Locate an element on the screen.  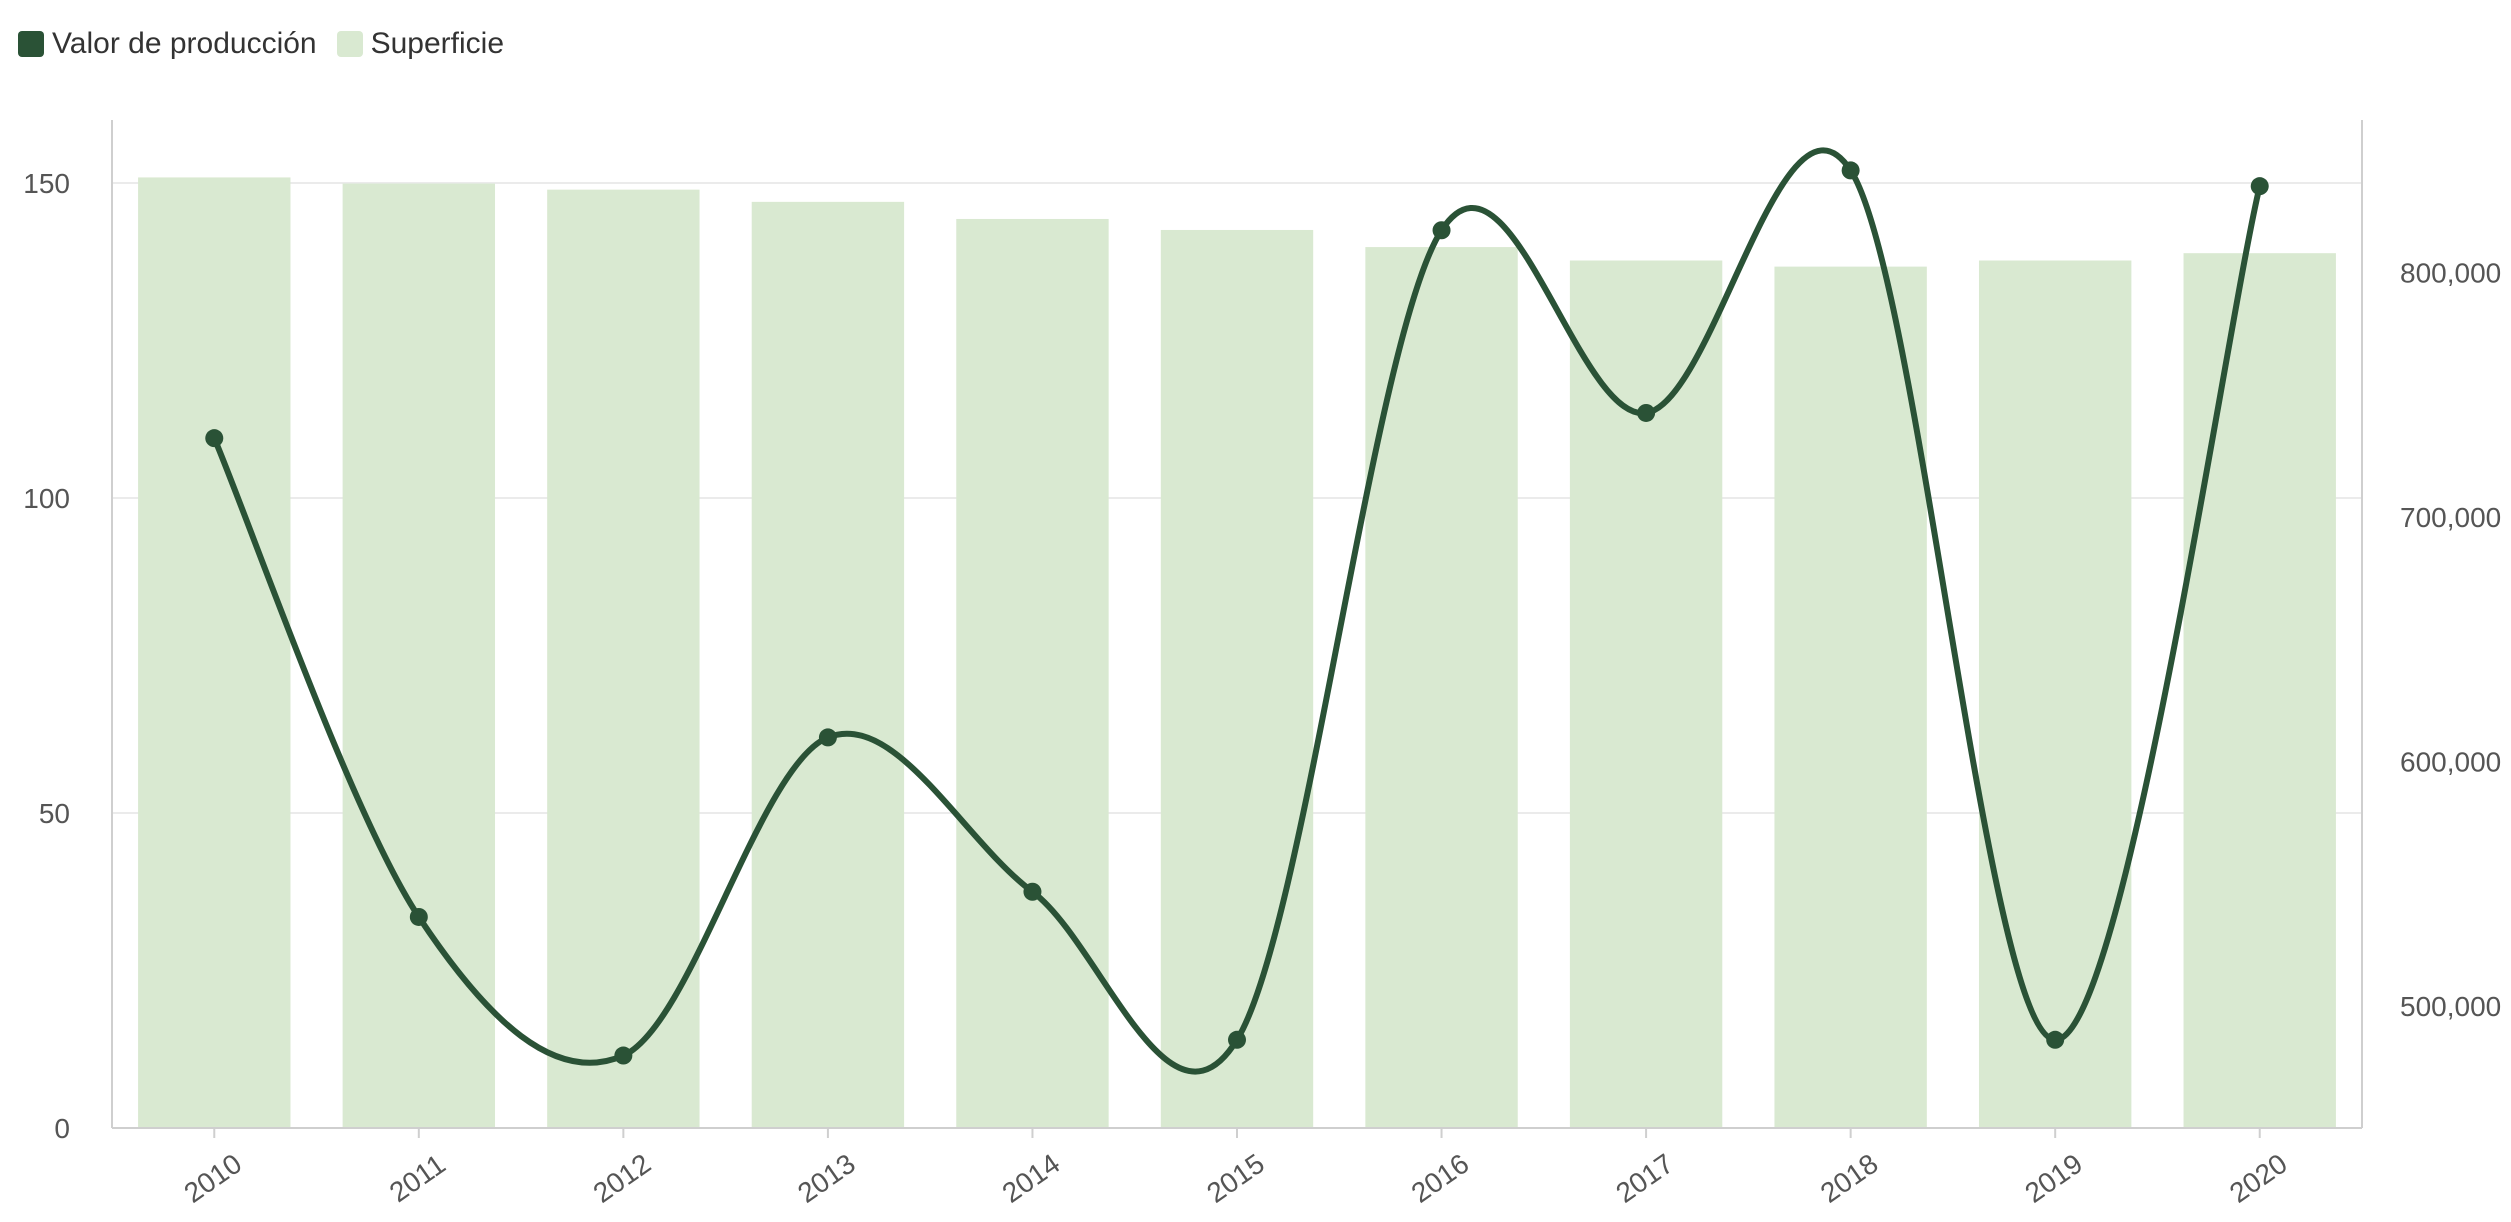
y-left-tick-label: 100 is located at coordinates (46, 498).